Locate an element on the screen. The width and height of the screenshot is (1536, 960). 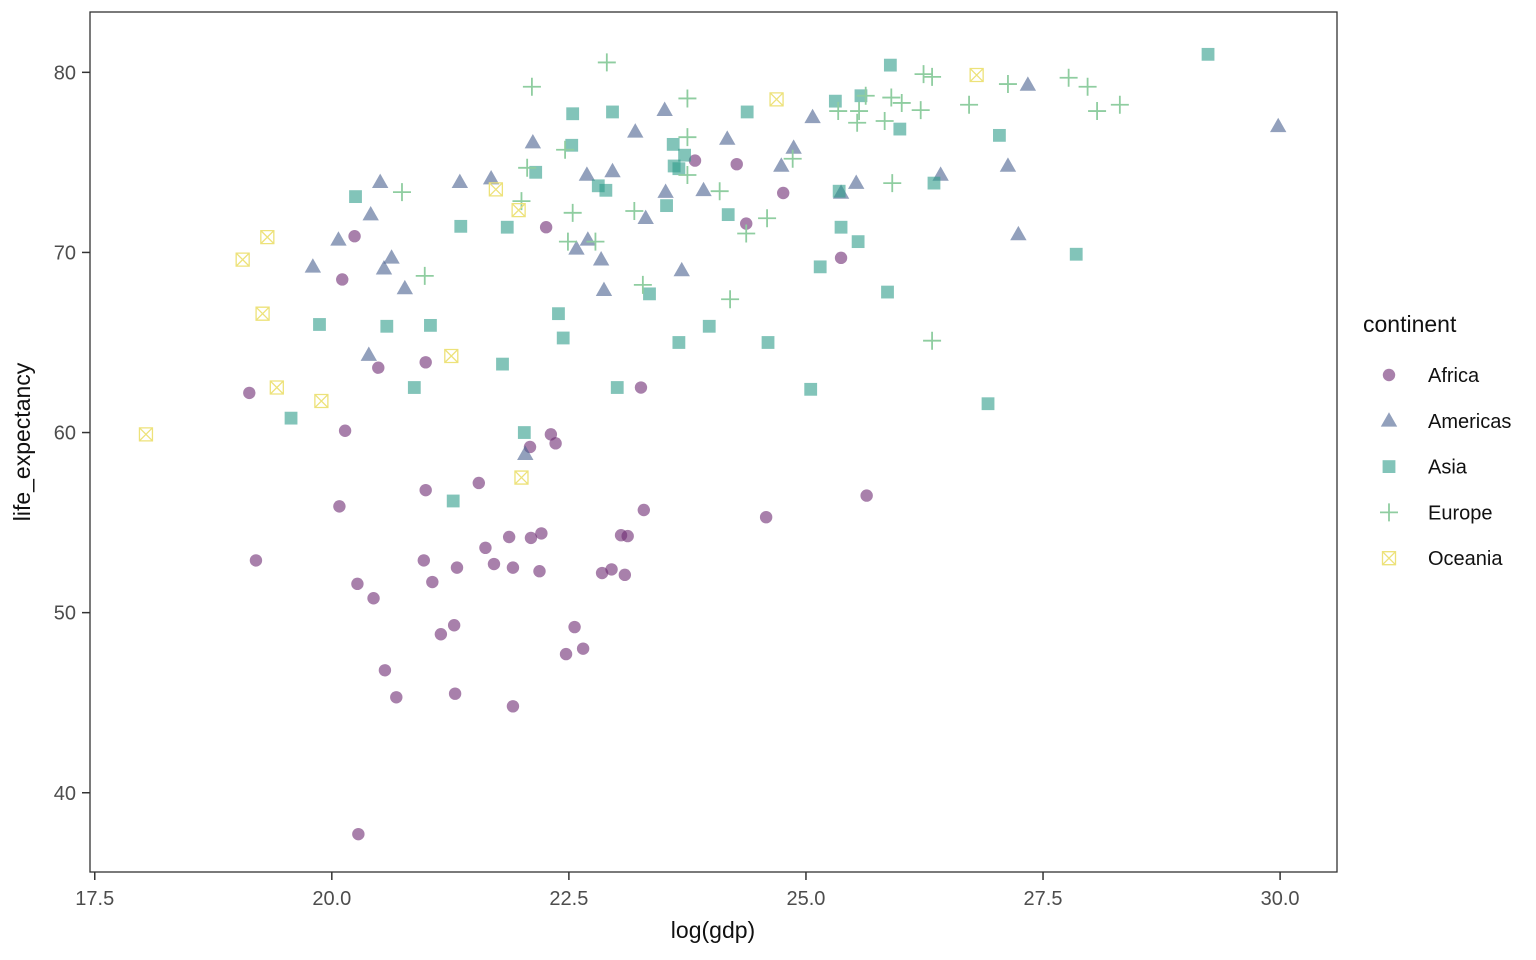
legend-entries: Africa Americas Asia Europe Oceania is located at coordinates (1445, 467).